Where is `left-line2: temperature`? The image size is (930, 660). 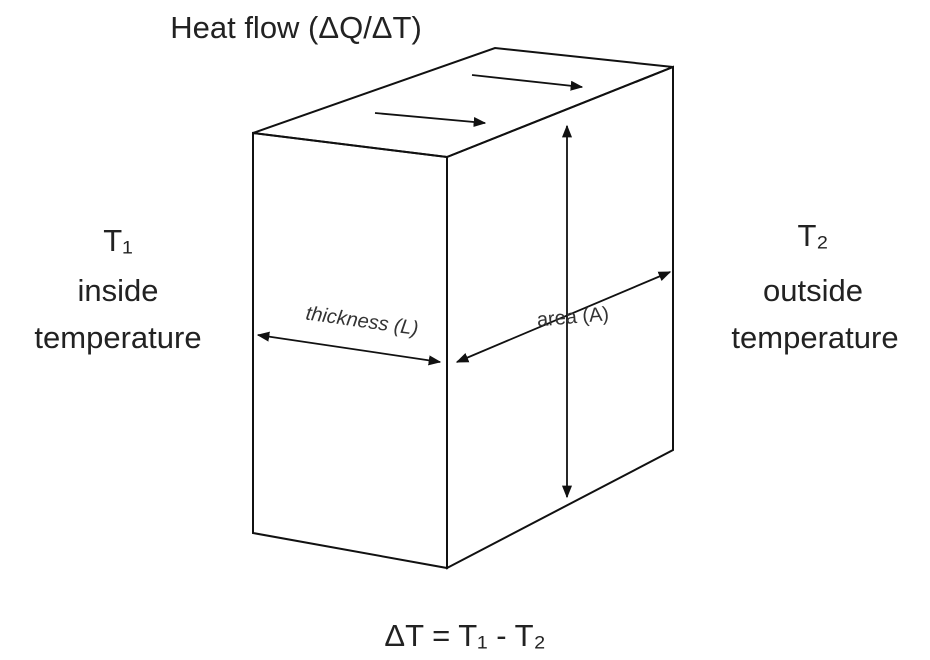 left-line2: temperature is located at coordinates (117, 337).